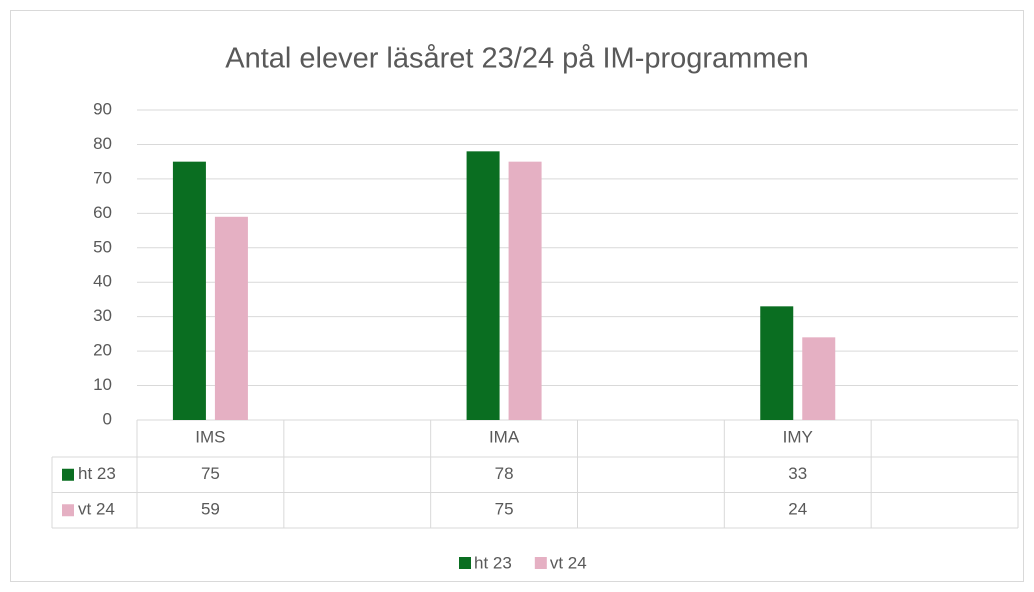  What do you see at coordinates (102, 143) in the screenshot?
I see `y-tick-label: 80` at bounding box center [102, 143].